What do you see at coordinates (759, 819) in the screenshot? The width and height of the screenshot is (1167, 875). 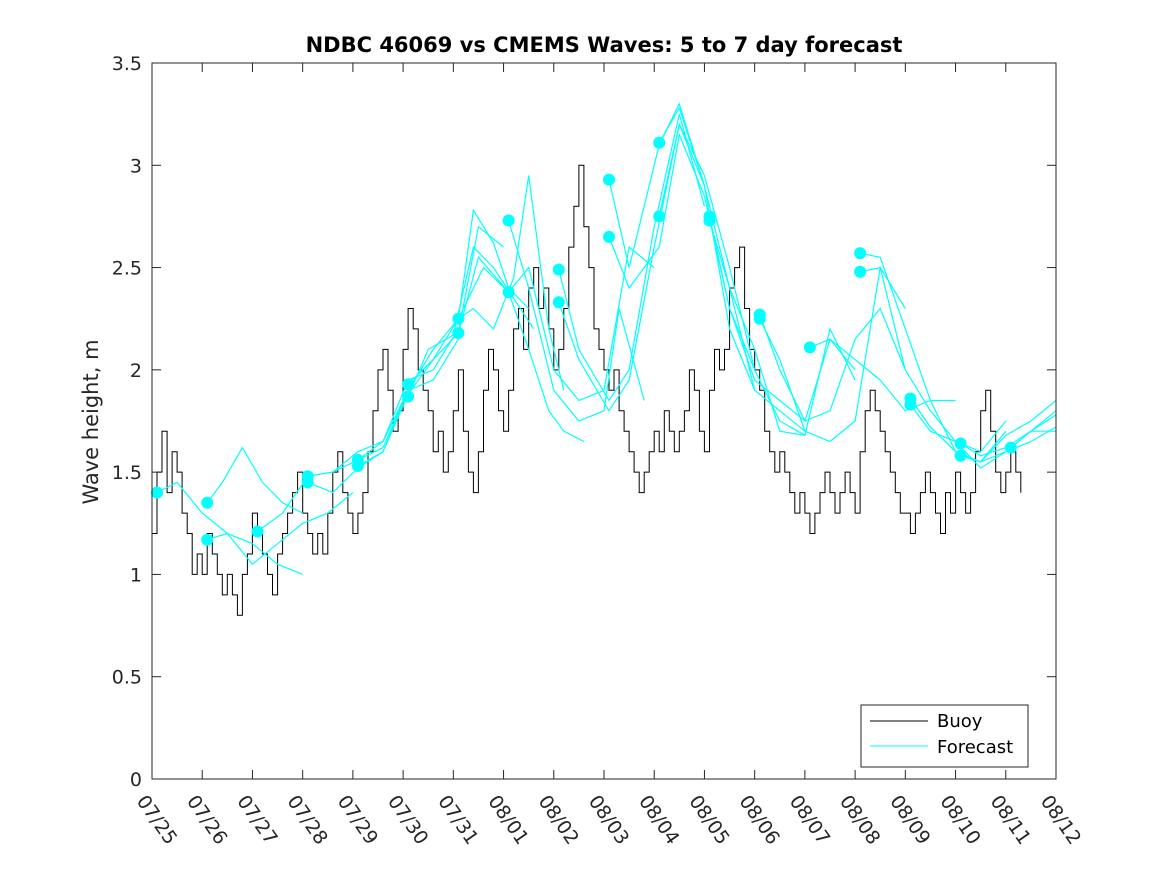 I see `x-tick-label: 08/06` at bounding box center [759, 819].